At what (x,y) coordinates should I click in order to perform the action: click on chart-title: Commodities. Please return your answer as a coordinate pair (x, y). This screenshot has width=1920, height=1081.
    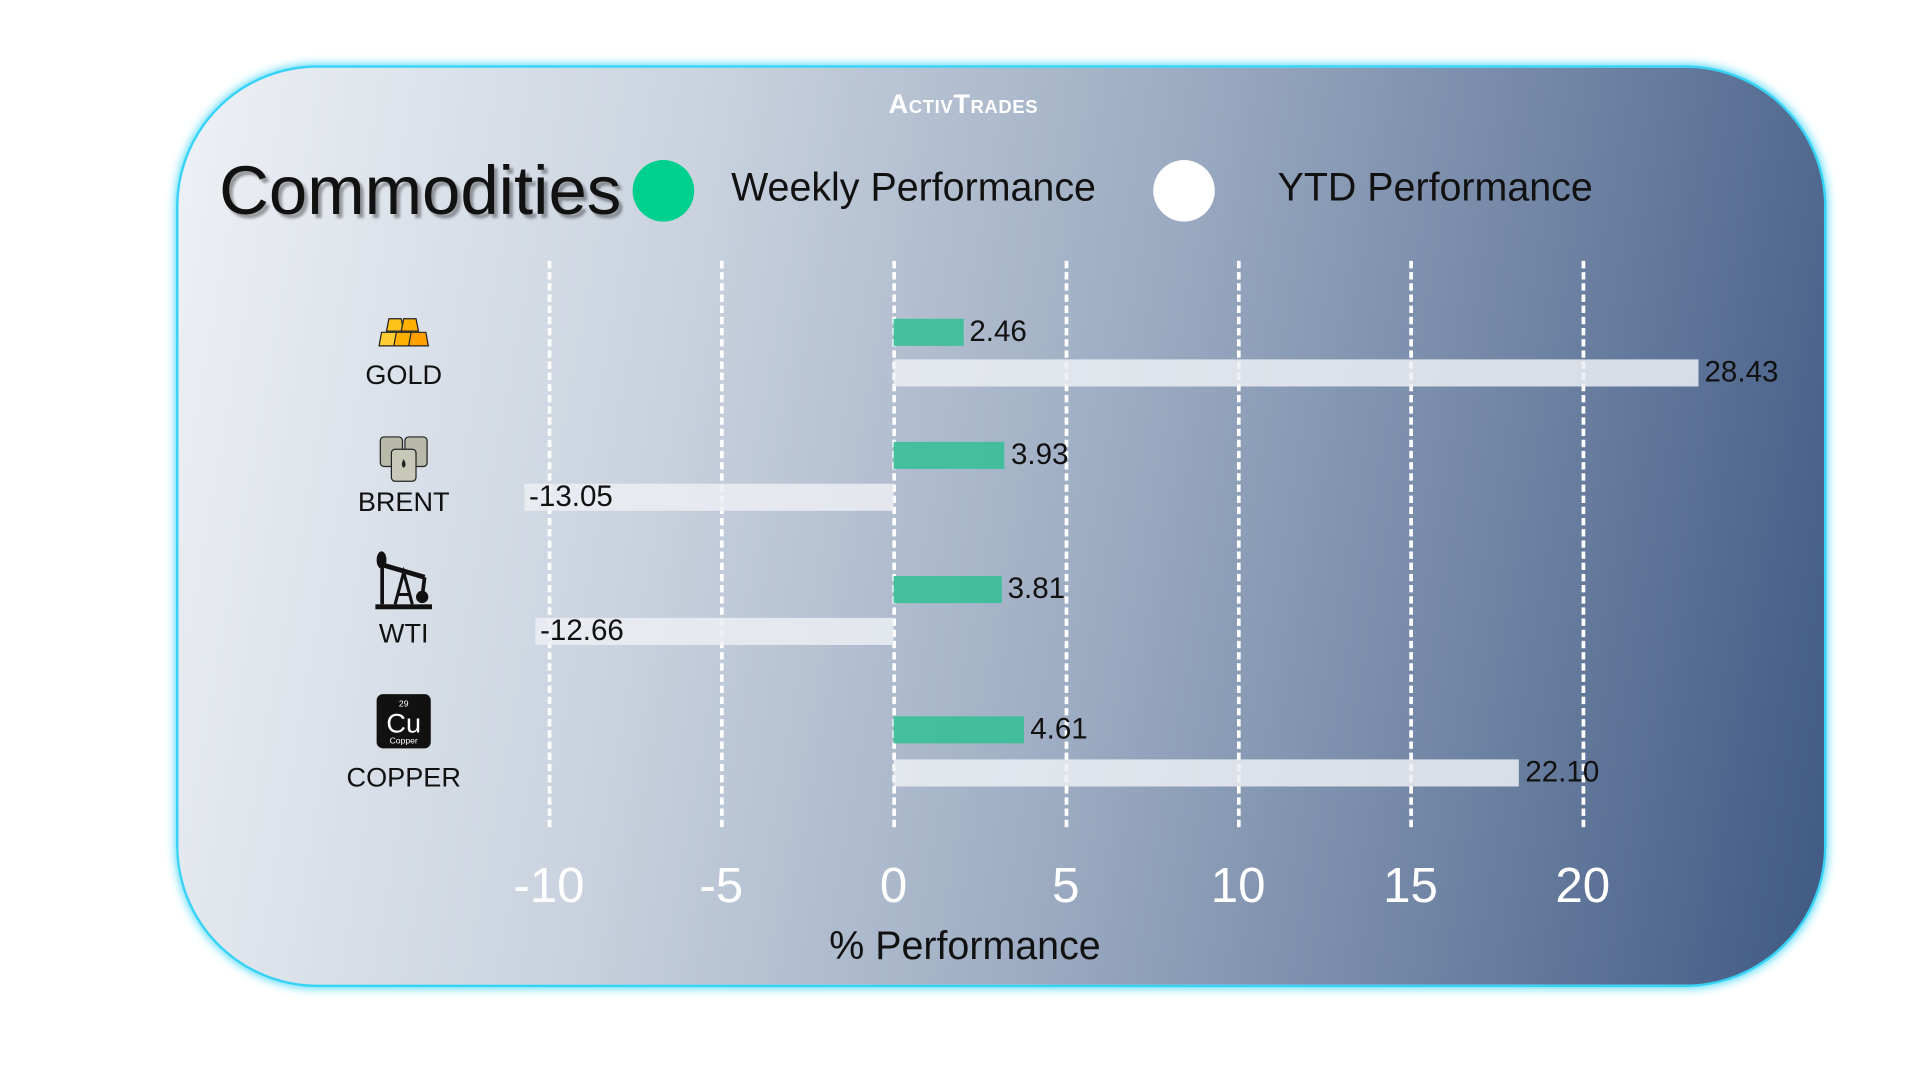
    Looking at the image, I should click on (420, 190).